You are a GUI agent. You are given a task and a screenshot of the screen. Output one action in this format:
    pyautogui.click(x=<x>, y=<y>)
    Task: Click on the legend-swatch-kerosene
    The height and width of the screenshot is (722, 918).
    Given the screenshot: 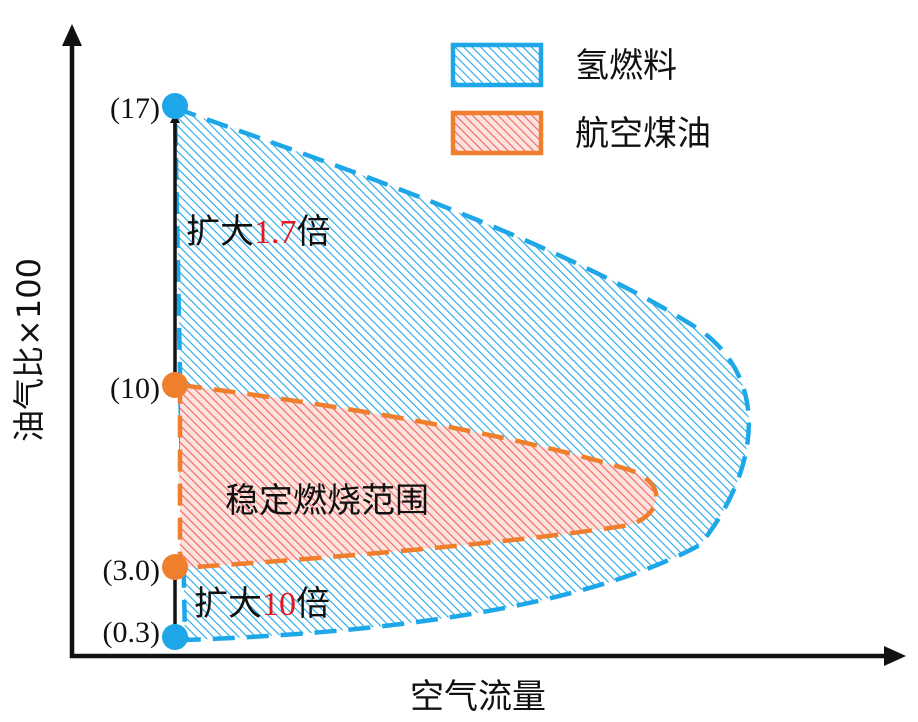 What is the action you would take?
    pyautogui.click(x=497, y=133)
    